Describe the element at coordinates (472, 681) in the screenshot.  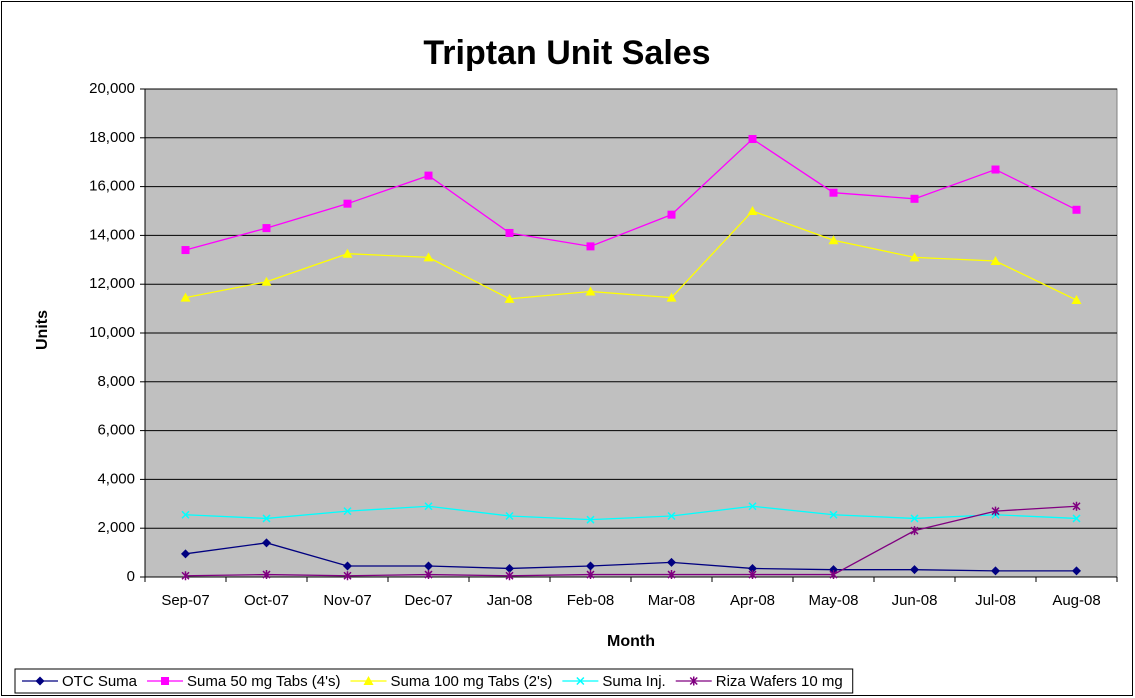
I see `legend-label: Suma 100 mg Tabs (2's)` at that location.